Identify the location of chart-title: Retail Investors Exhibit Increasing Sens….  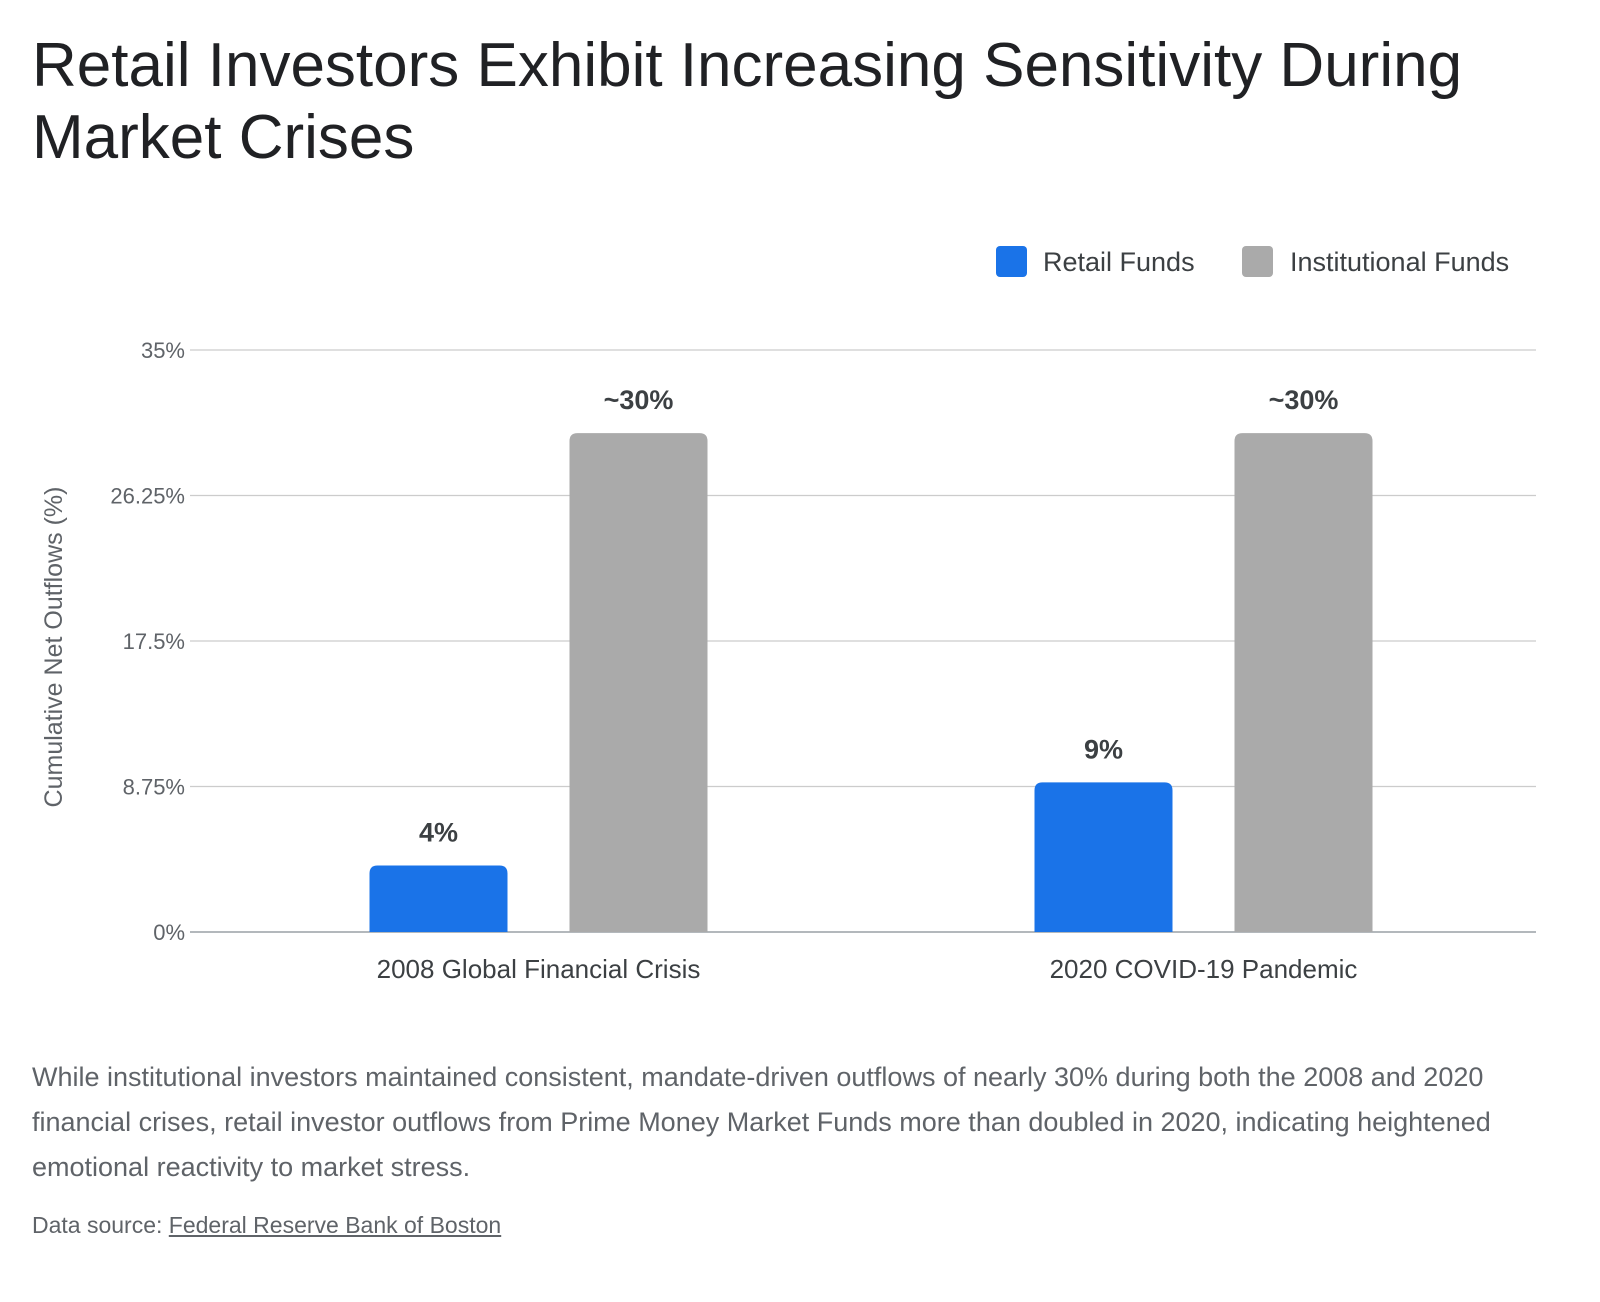
(747, 101).